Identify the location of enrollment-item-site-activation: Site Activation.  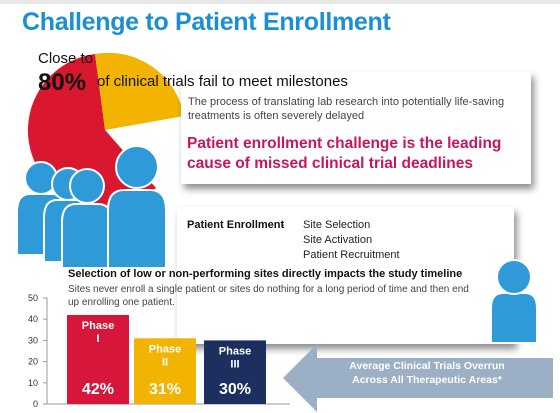
(338, 240).